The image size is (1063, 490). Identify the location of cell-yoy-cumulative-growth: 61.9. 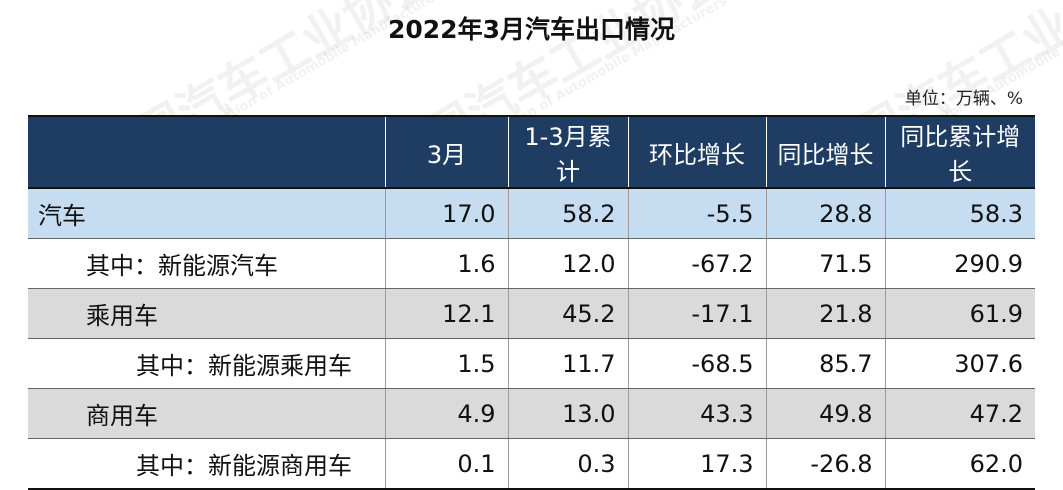
(960, 313).